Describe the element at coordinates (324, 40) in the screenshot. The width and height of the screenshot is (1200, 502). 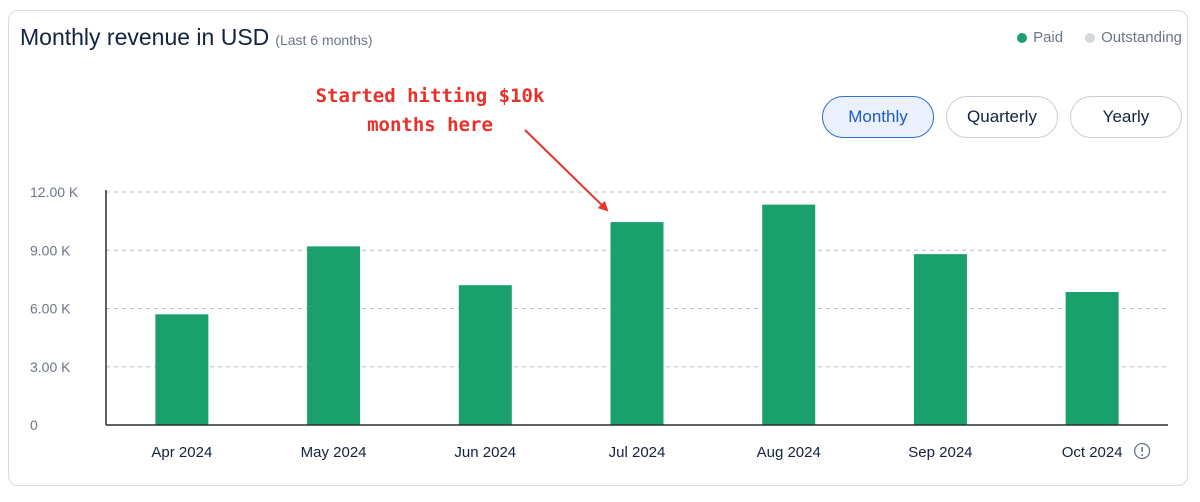
I see `chart-subtitle: (Last 6 months)` at that location.